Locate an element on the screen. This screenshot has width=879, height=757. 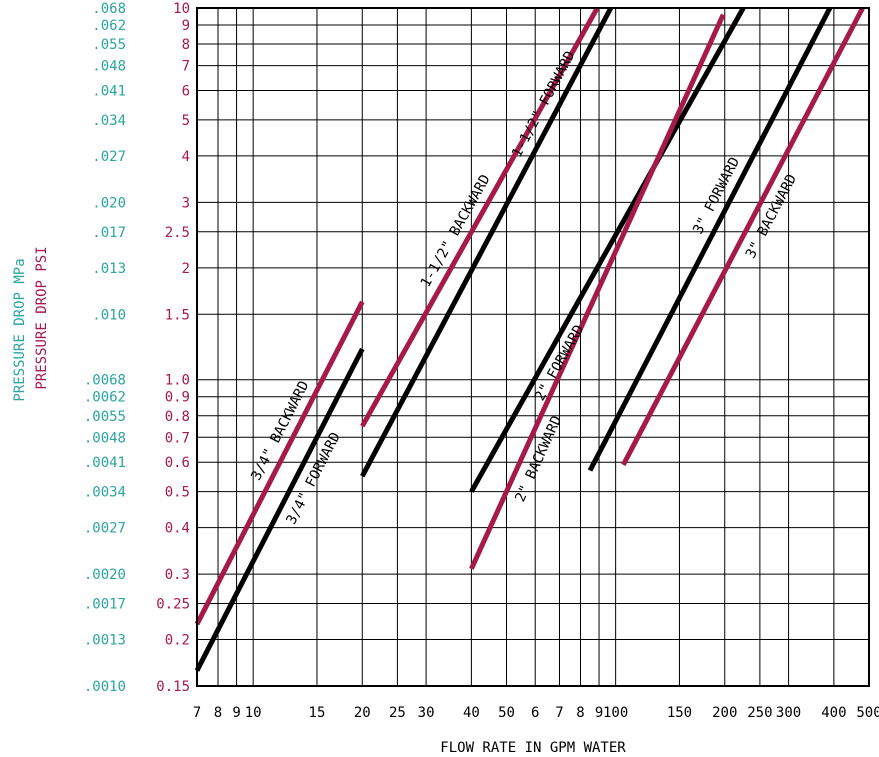
y-tick-label-psi: 3 is located at coordinates (186, 203).